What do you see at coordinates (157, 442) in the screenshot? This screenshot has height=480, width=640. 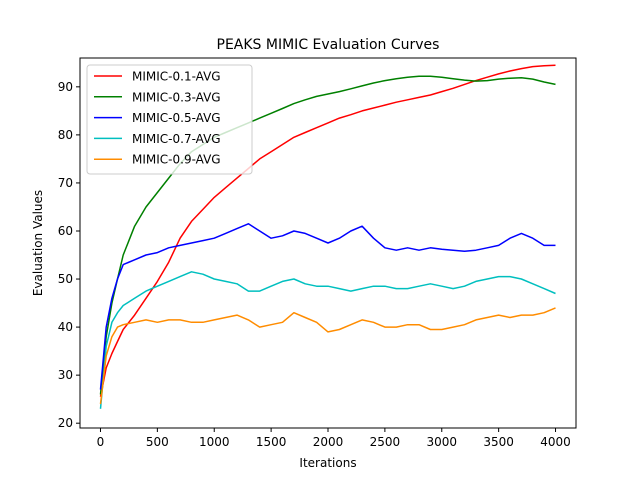 I see `x-tick-label: 500` at bounding box center [157, 442].